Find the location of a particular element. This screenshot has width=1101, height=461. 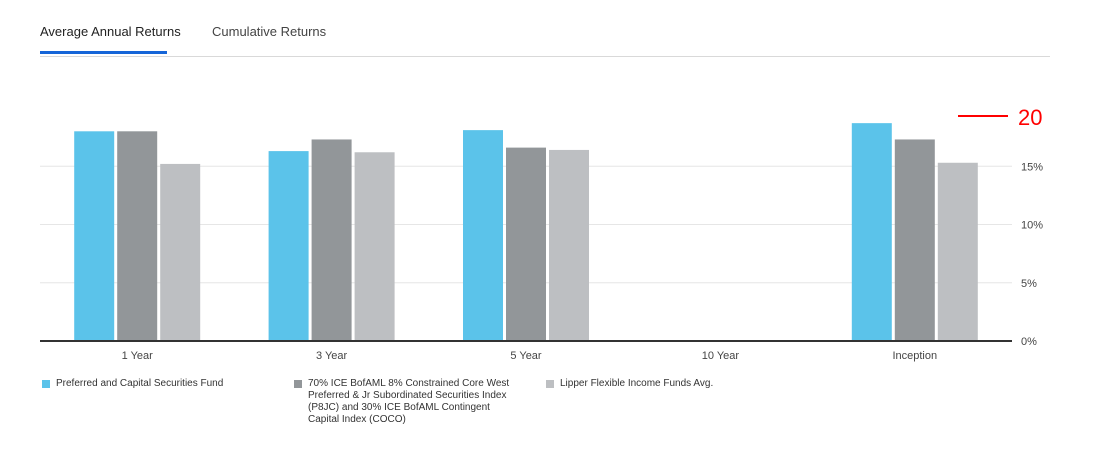

legend-label-index-line-4: Capital Index (COCO) is located at coordinates (357, 419).